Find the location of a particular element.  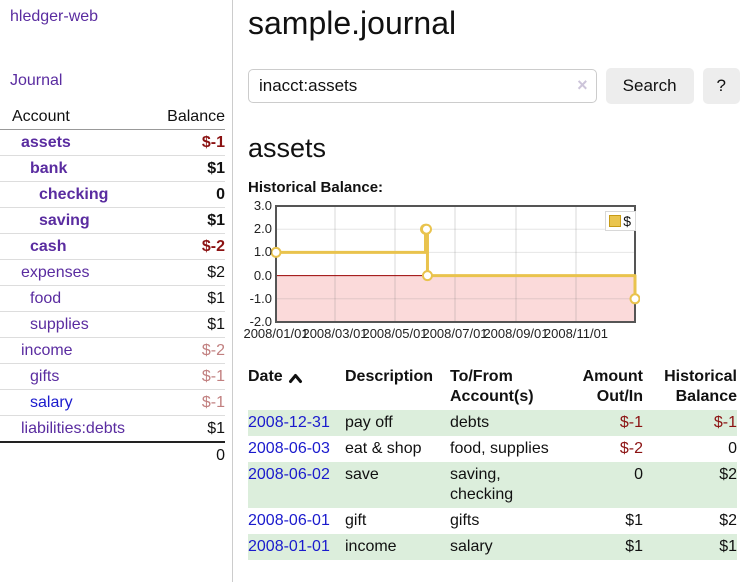

chart-plot-area is located at coordinates (455, 264).